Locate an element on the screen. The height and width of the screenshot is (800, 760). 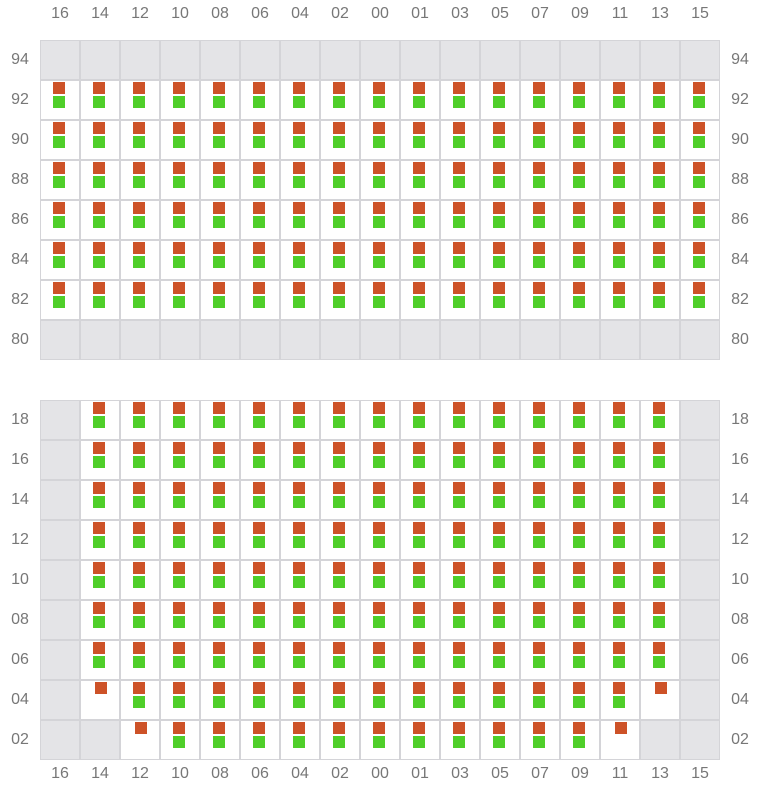
column-label-top: 02 is located at coordinates (340, 13).